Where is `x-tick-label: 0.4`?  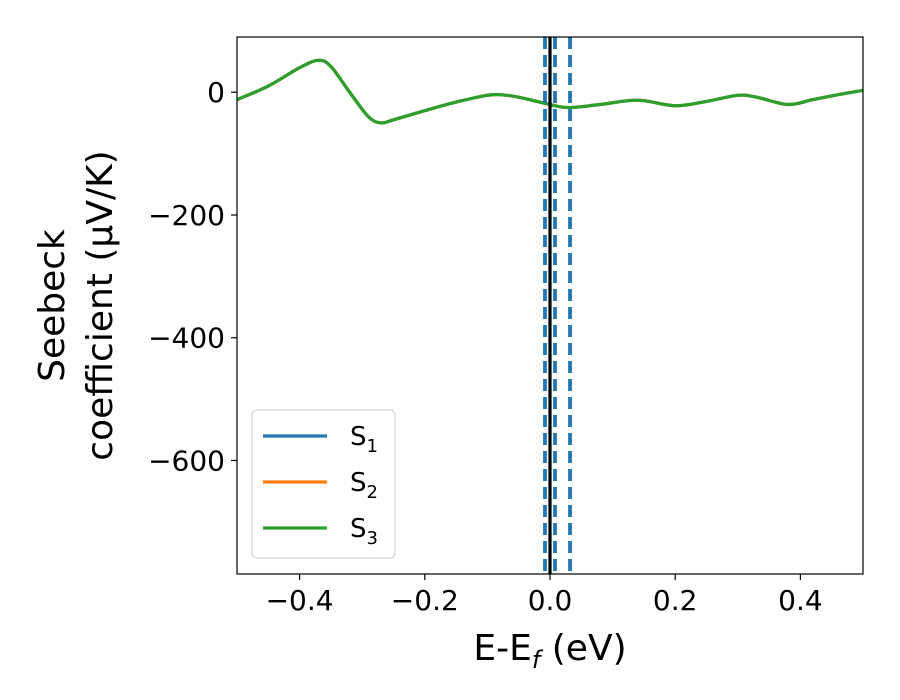 x-tick-label: 0.4 is located at coordinates (800, 600).